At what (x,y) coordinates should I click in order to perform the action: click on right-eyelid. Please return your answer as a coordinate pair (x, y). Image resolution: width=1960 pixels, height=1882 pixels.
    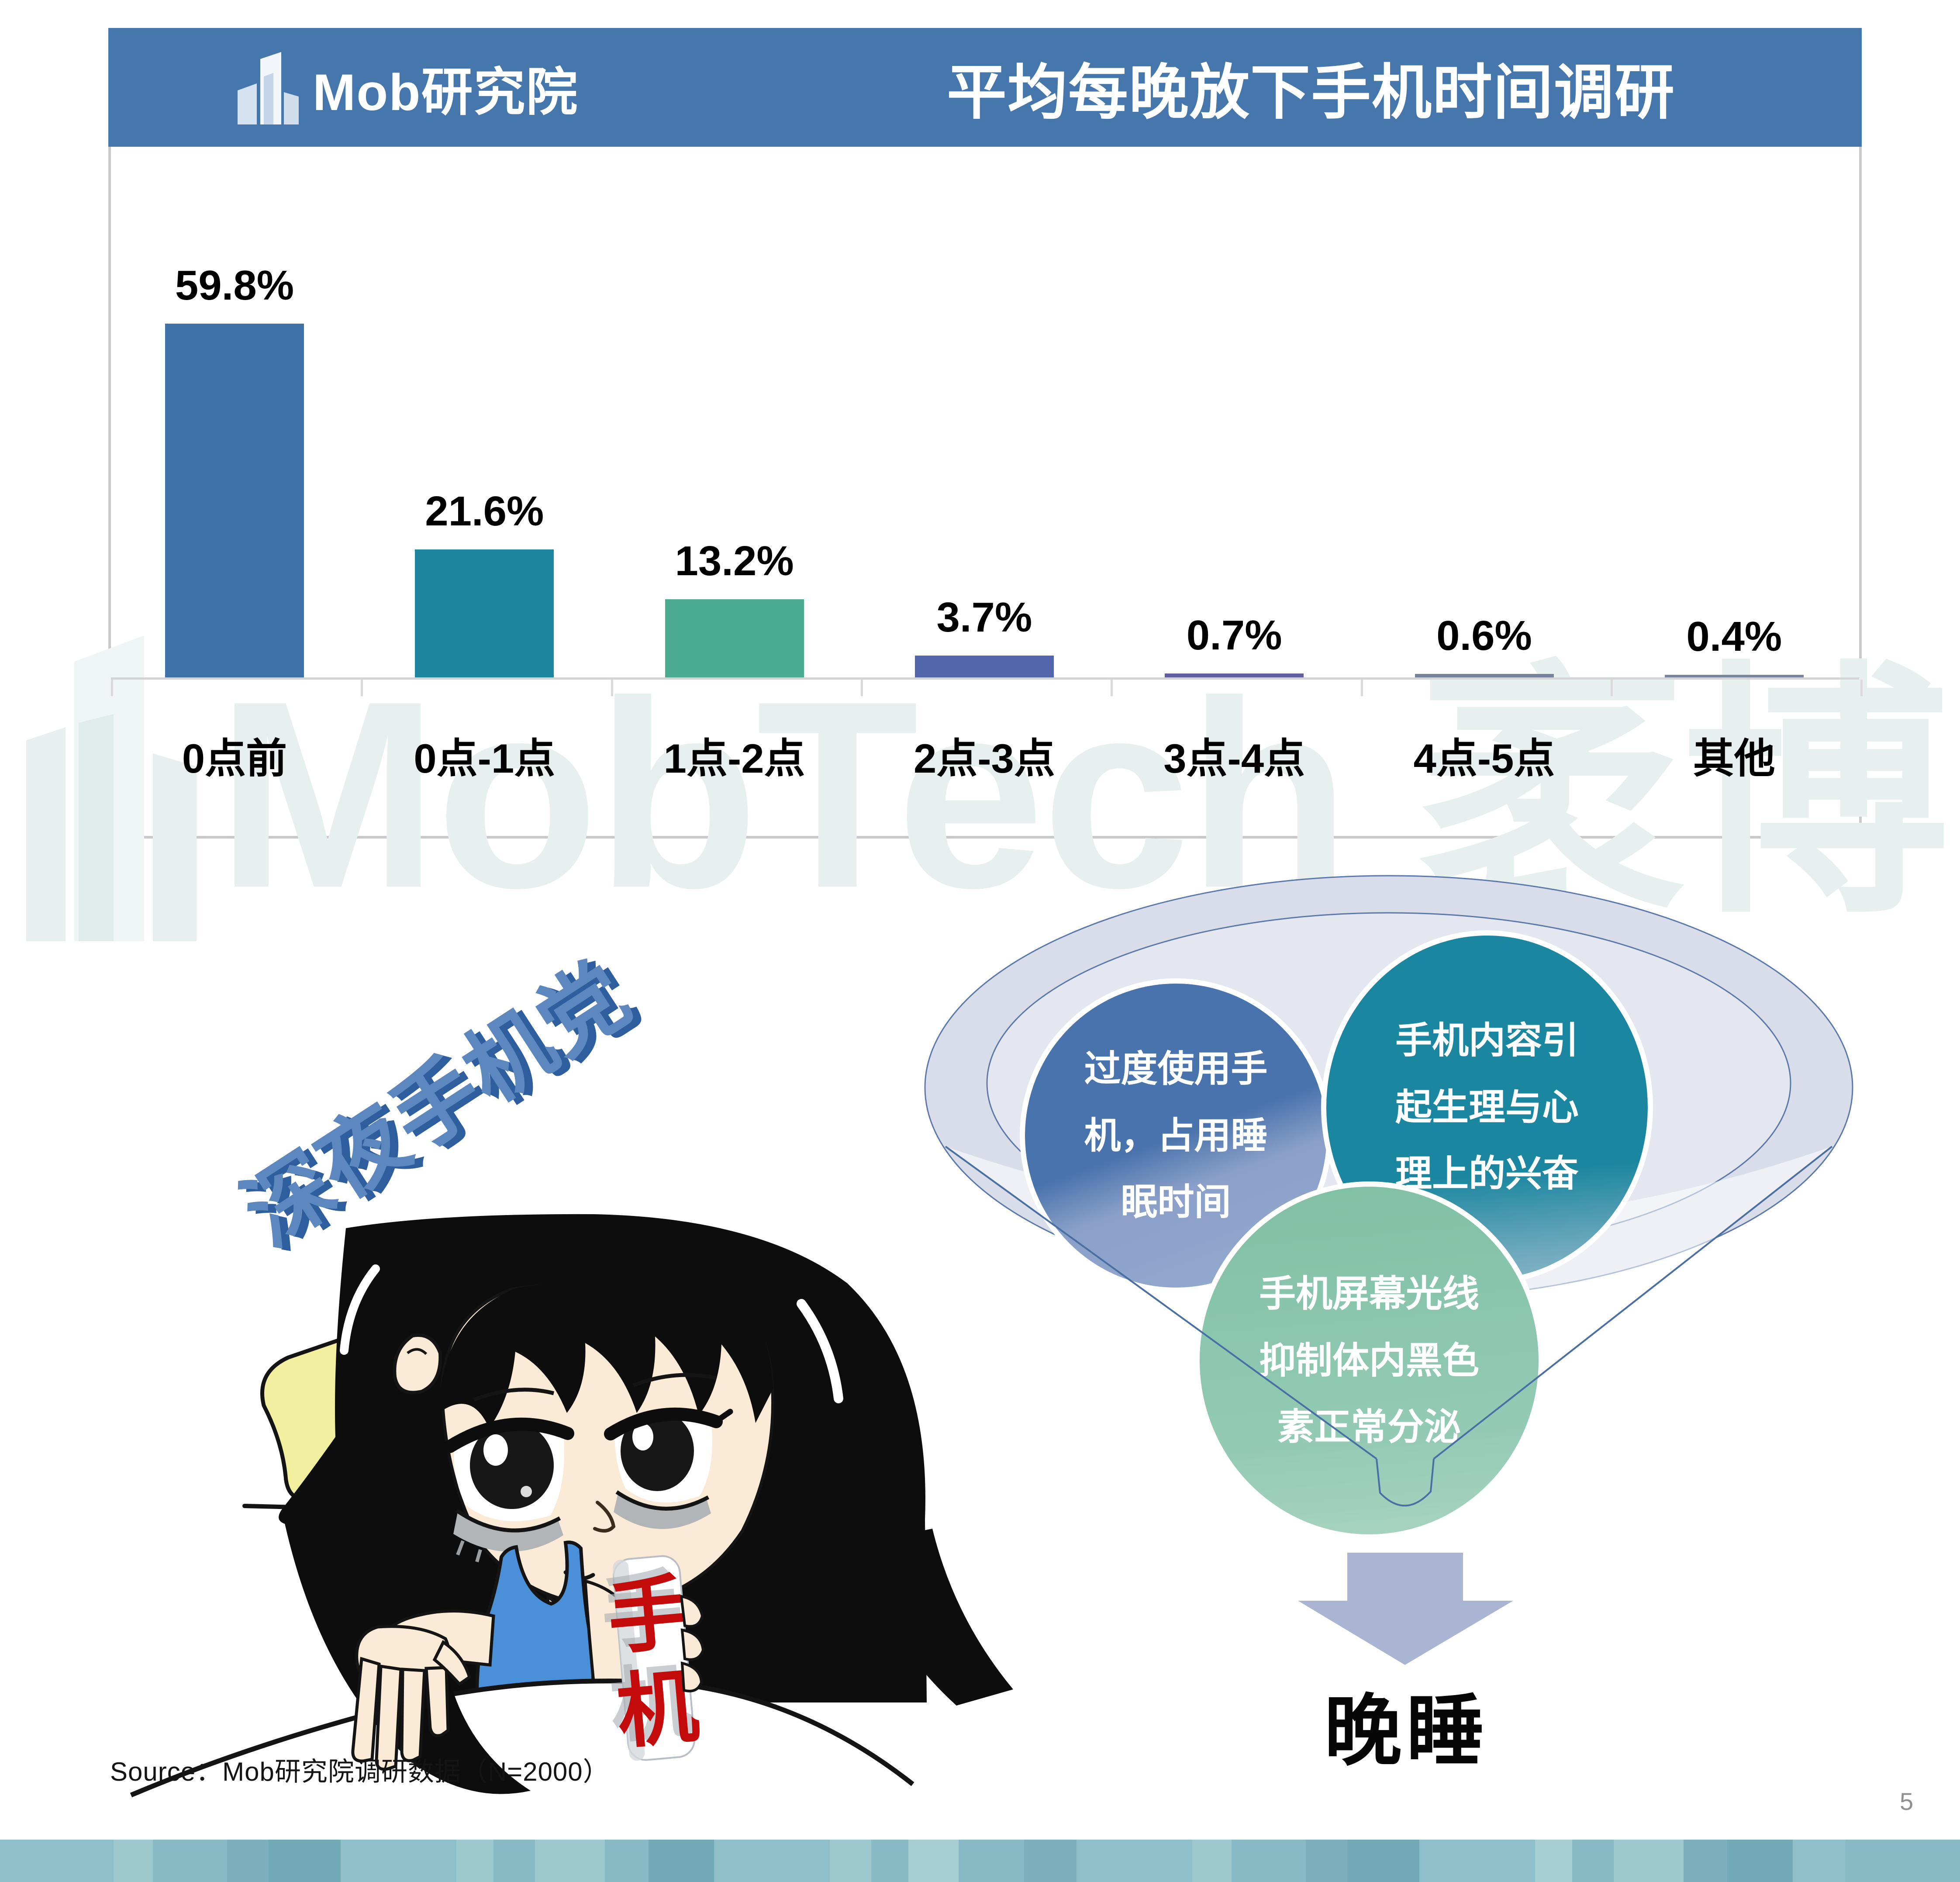
    Looking at the image, I should click on (663, 1423).